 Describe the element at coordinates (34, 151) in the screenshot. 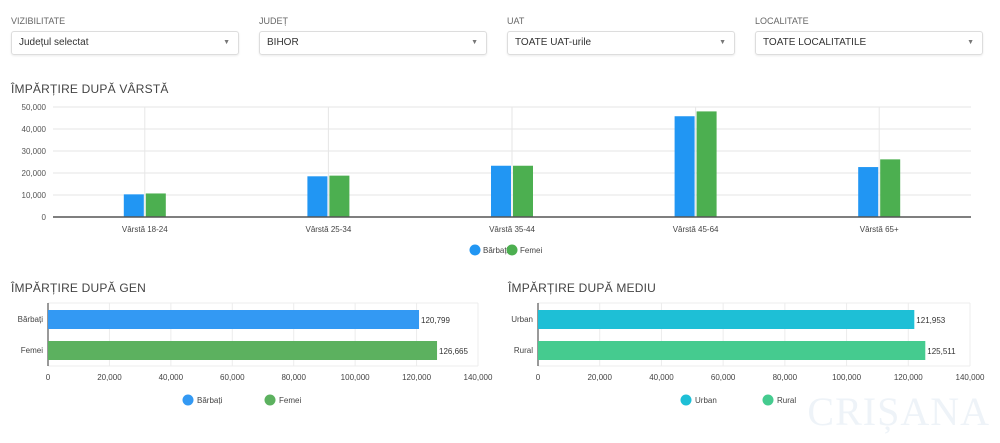

I see `y-tick-label: 30,000` at that location.